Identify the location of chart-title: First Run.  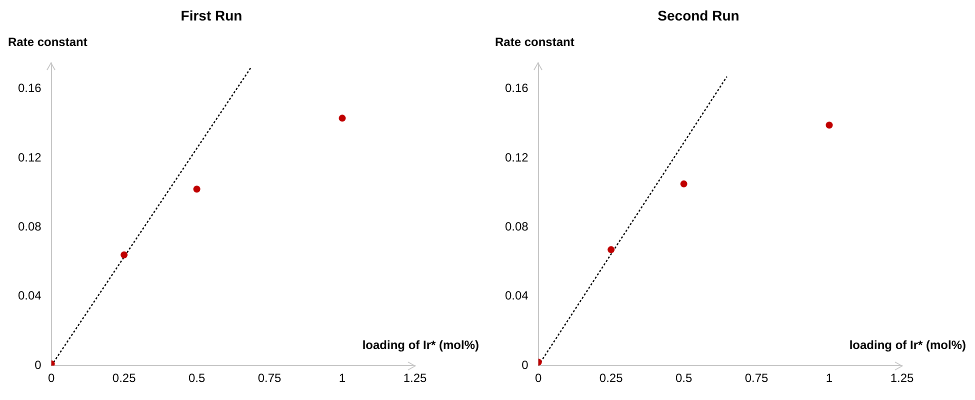
(211, 15).